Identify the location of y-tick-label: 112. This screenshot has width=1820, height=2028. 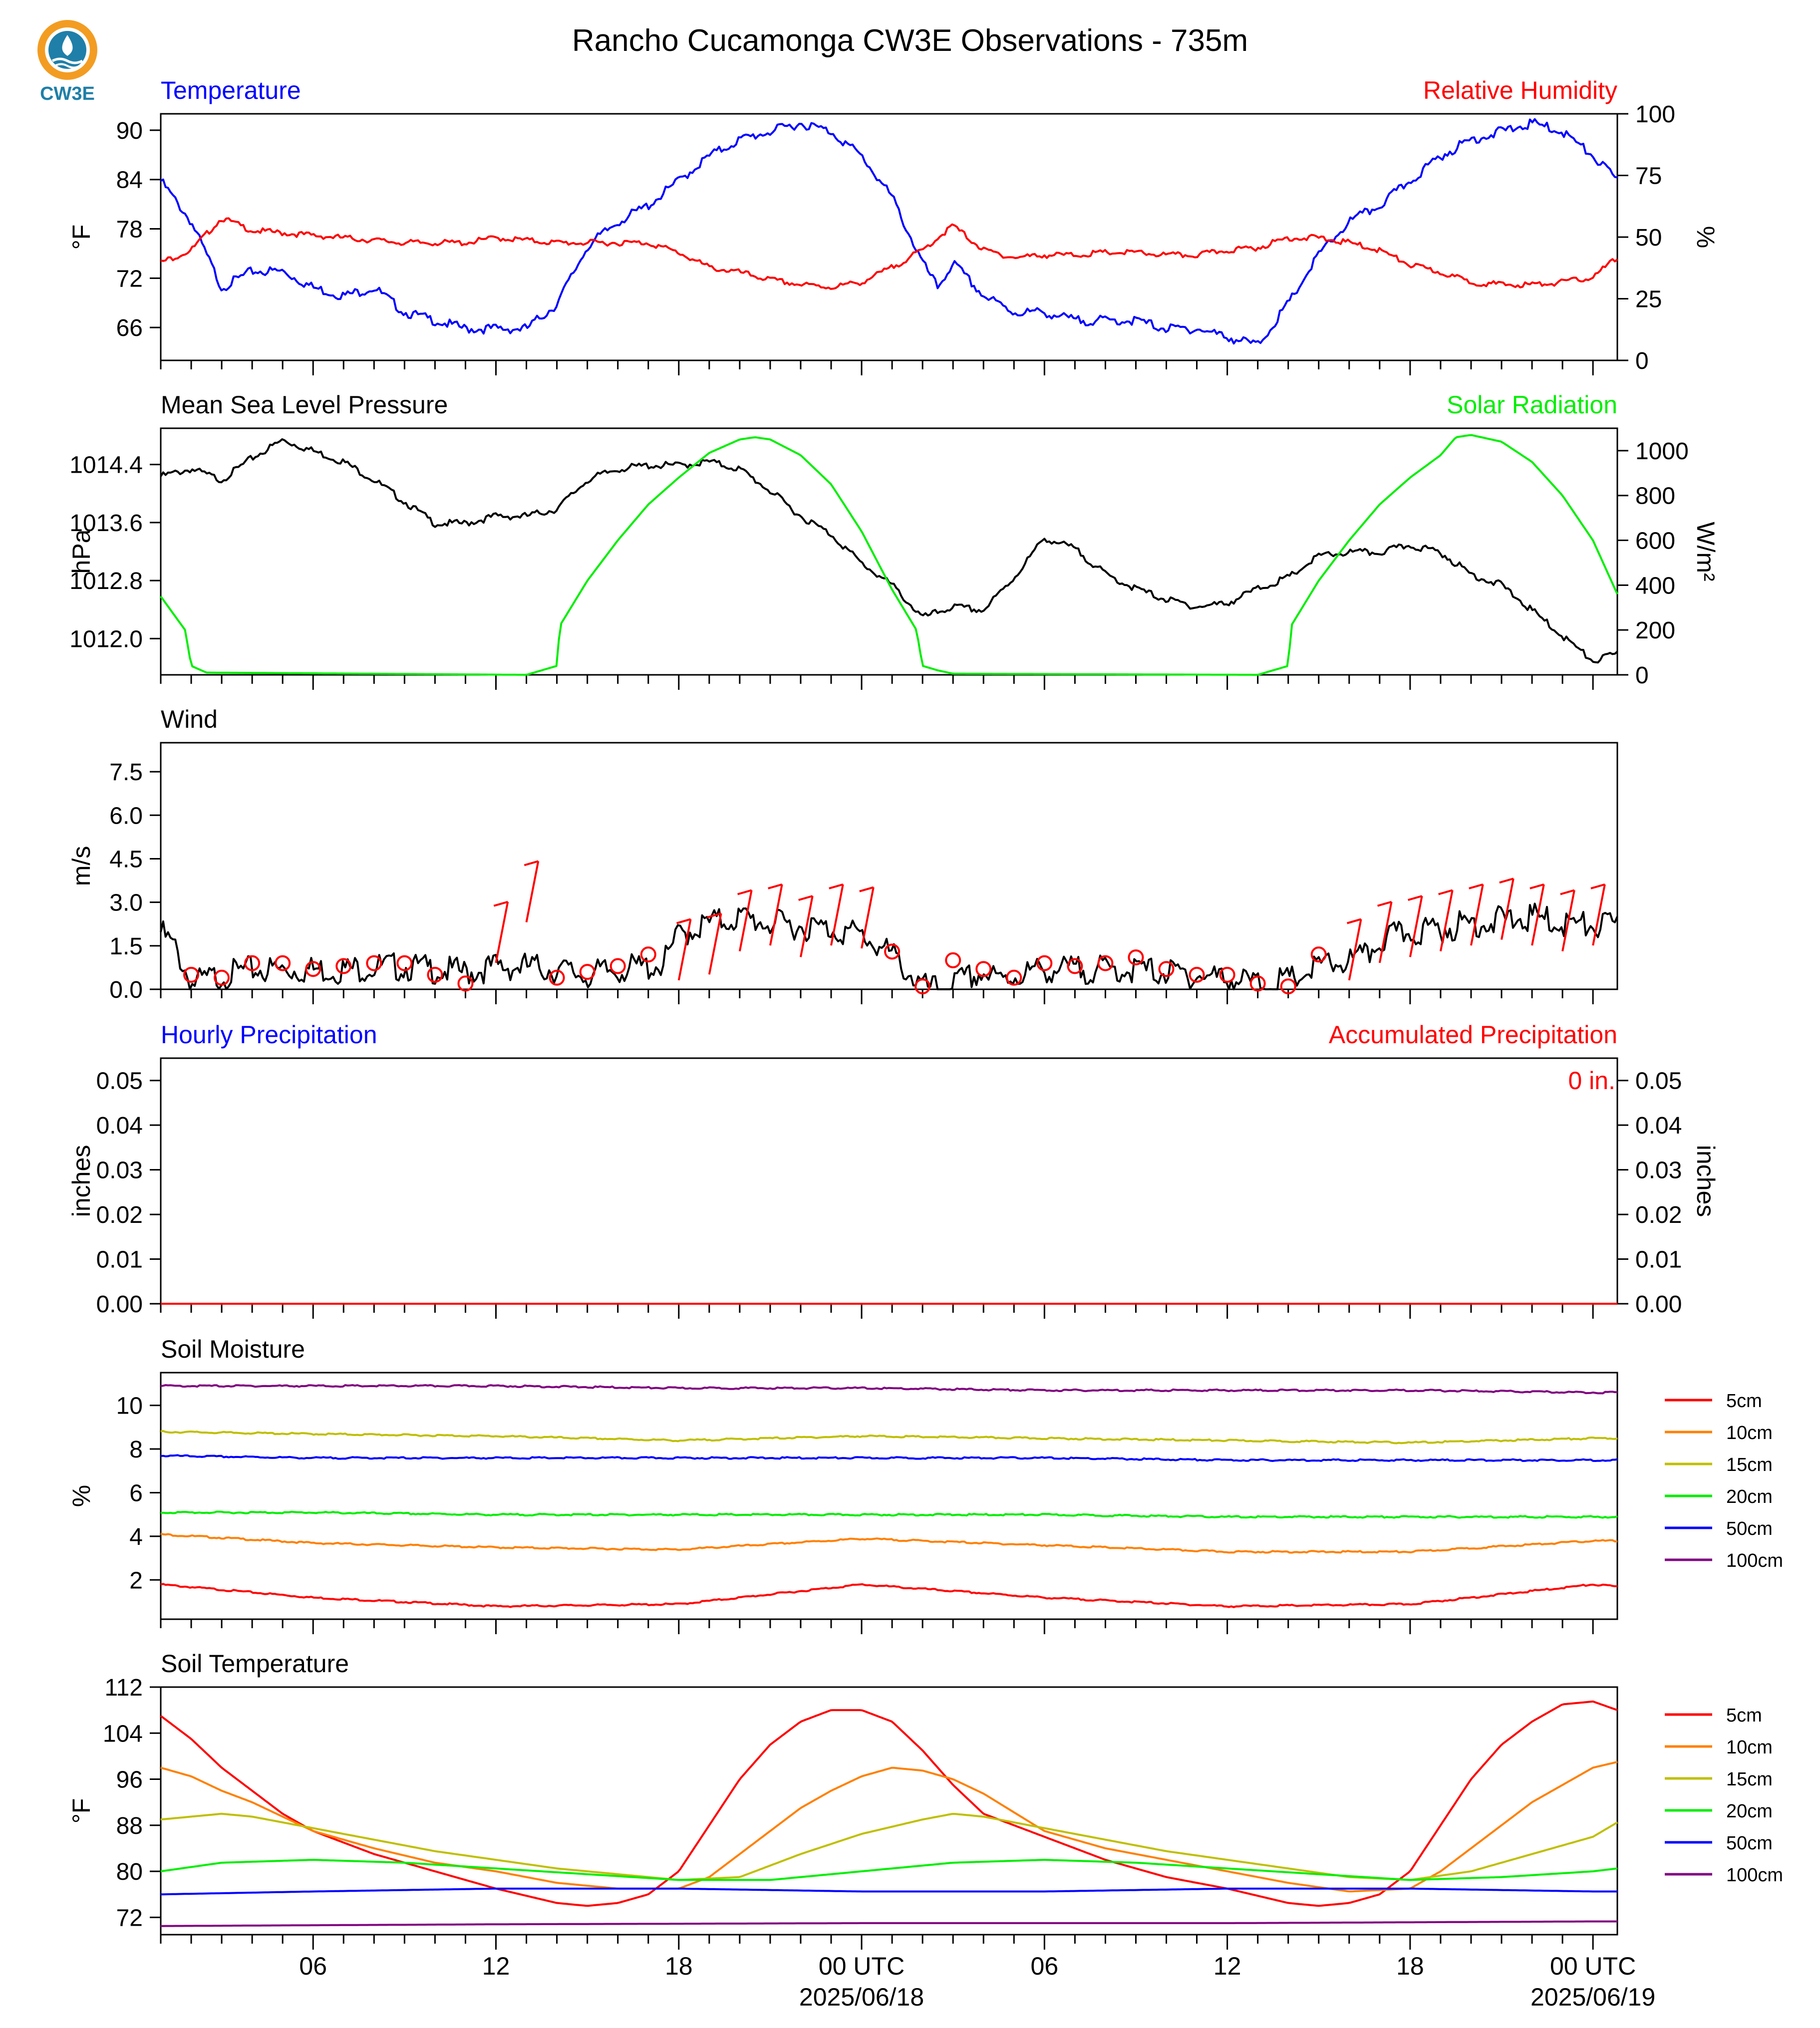
(123, 1688).